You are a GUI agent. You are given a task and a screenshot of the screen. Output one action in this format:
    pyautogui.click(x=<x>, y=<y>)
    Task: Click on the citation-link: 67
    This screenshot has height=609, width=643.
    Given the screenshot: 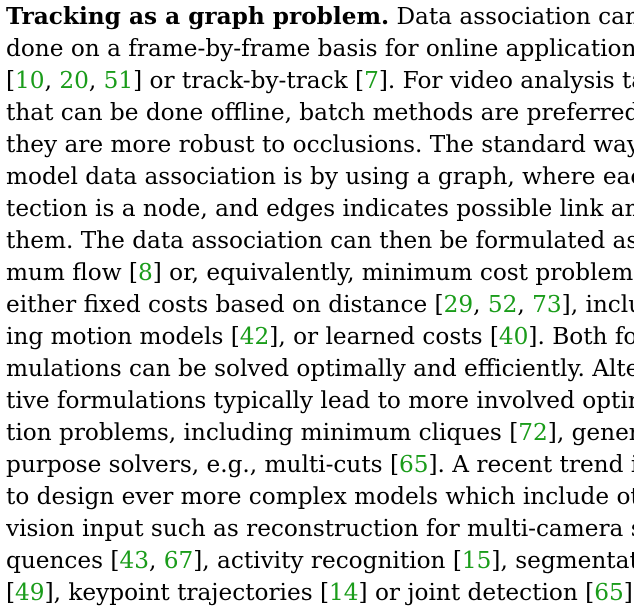 What is the action you would take?
    pyautogui.click(x=178, y=560)
    